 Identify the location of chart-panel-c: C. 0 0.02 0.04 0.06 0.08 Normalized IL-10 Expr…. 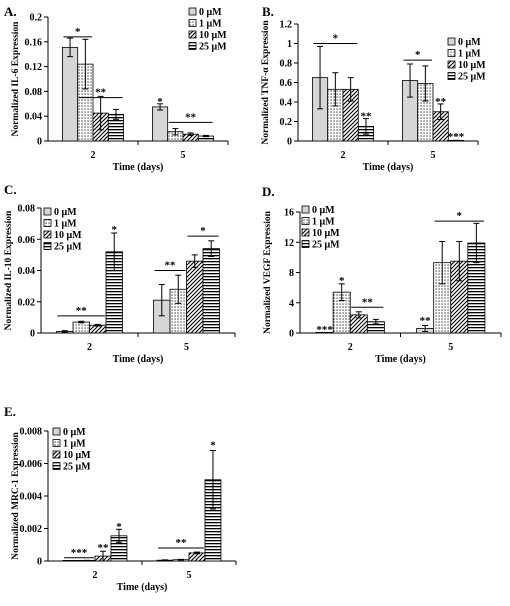
(120, 273).